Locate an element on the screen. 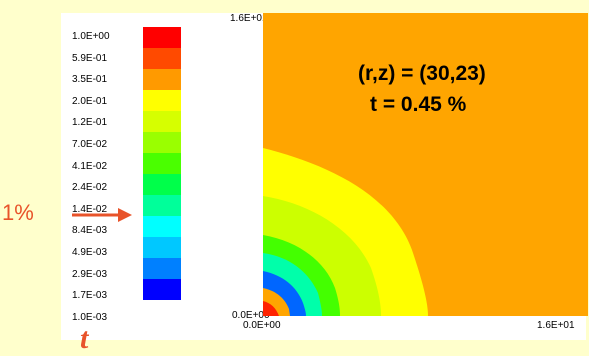 Image resolution: width=589 pixels, height=356 pixels. colorbar-tick-label: 2.9E-03 is located at coordinates (90, 274).